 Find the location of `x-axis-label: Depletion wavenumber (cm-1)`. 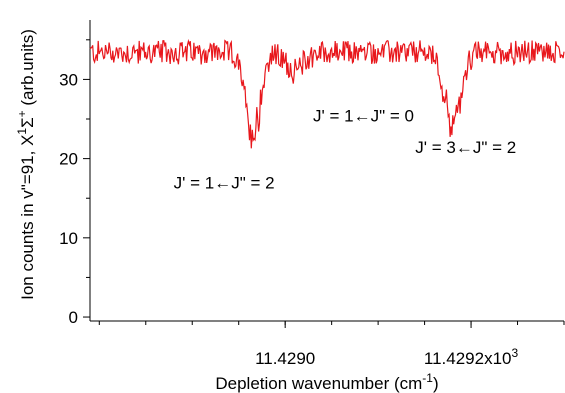

x-axis-label: Depletion wavenumber (cm-1) is located at coordinates (326, 382).